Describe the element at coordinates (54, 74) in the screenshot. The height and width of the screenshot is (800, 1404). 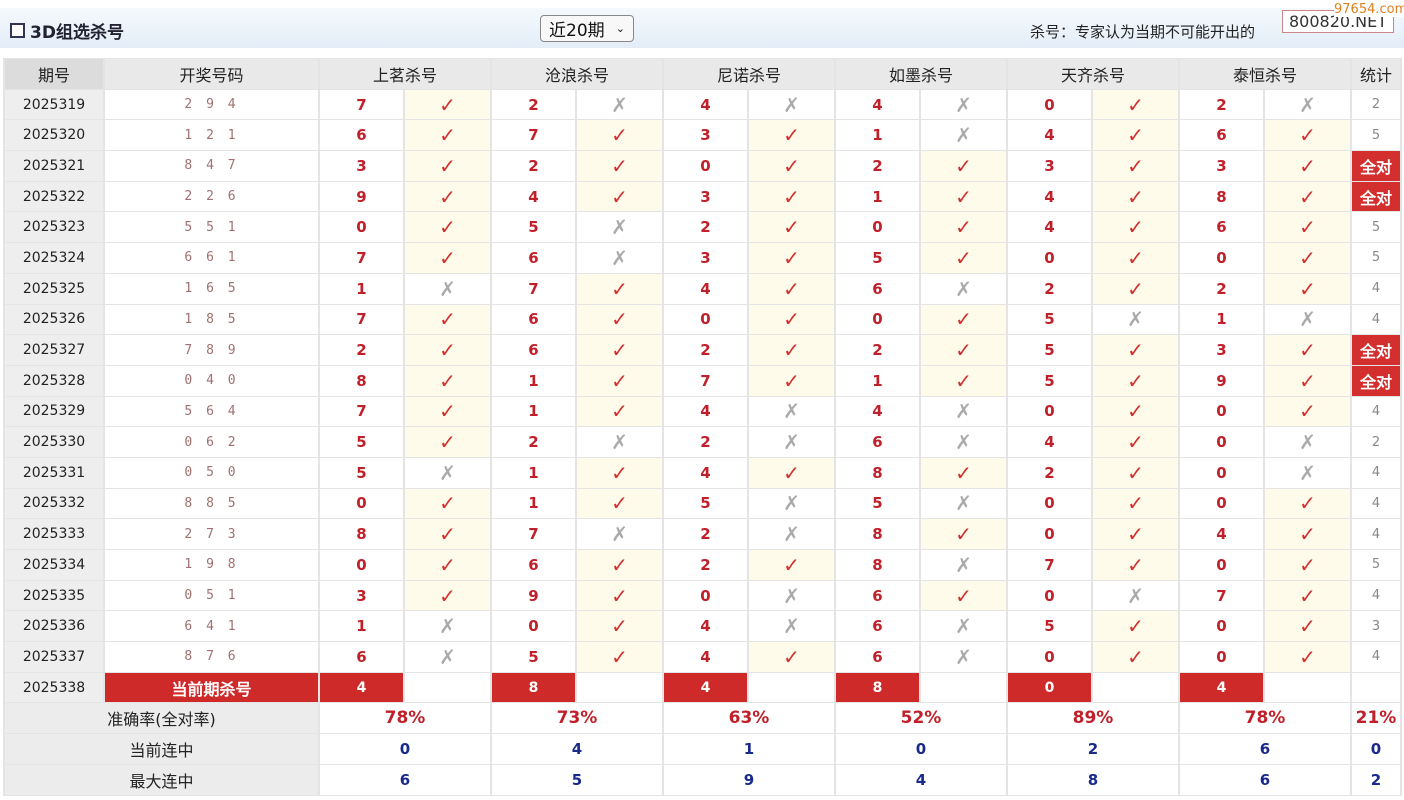
I see `col-issue: 期号` at that location.